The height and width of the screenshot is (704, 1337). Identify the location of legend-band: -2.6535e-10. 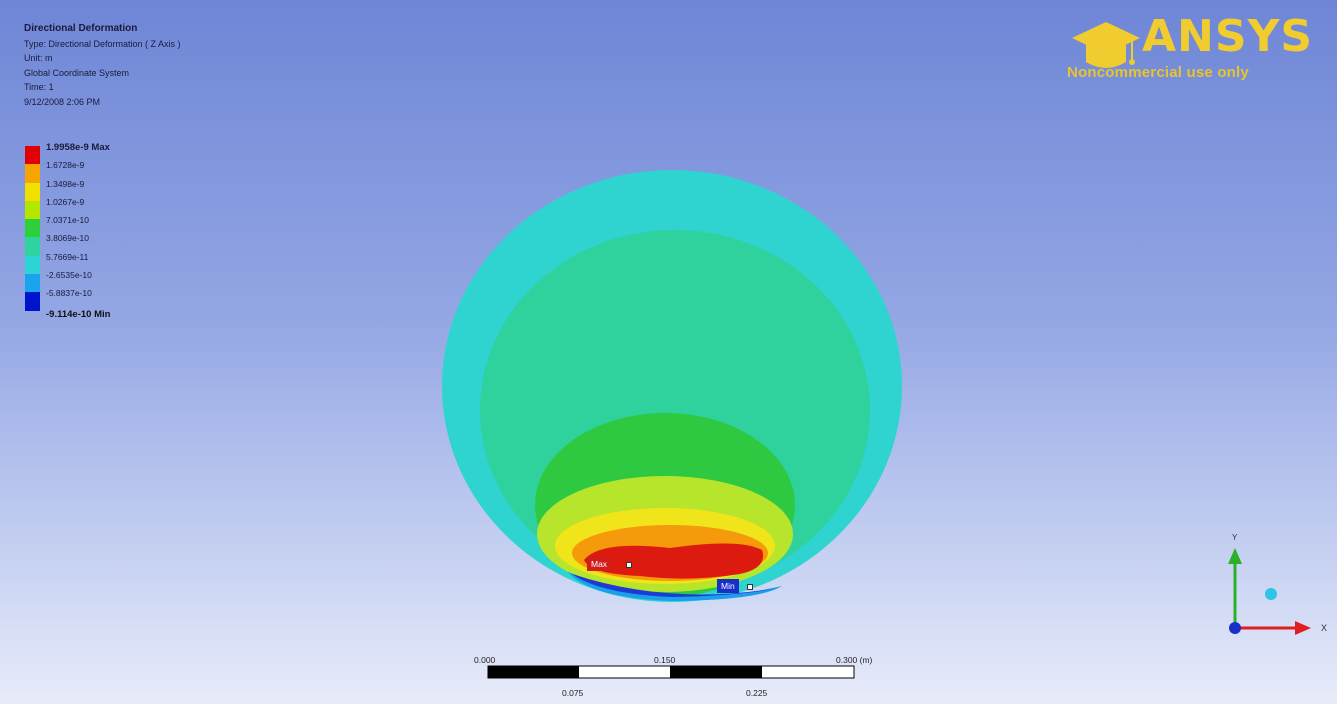
(67, 281).